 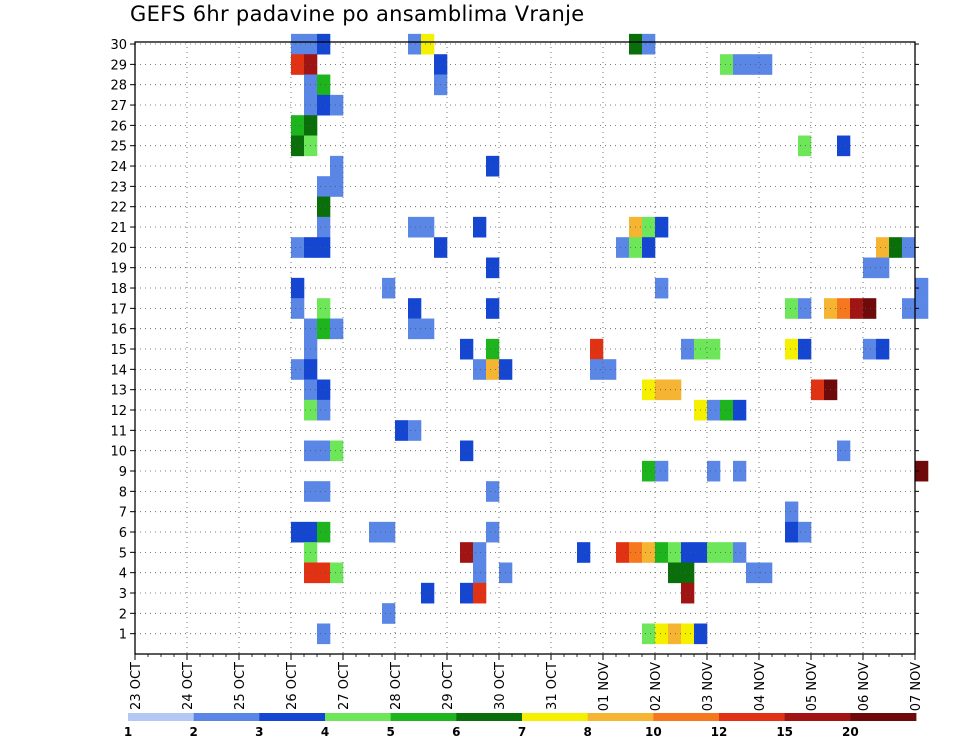 What do you see at coordinates (784, 732) in the screenshot?
I see `colorbar-label: 15` at bounding box center [784, 732].